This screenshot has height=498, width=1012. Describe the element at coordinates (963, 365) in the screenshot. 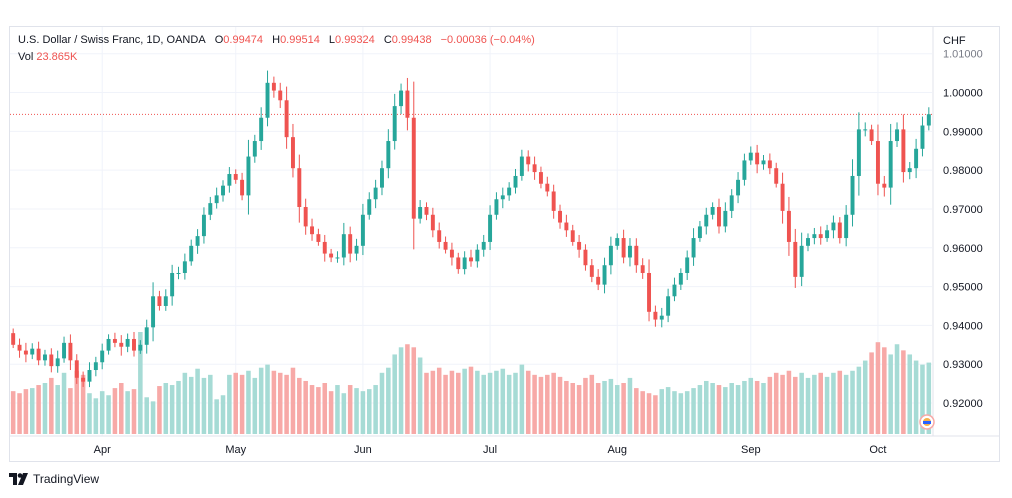

I see `y-tick-label: 0.93000` at that location.